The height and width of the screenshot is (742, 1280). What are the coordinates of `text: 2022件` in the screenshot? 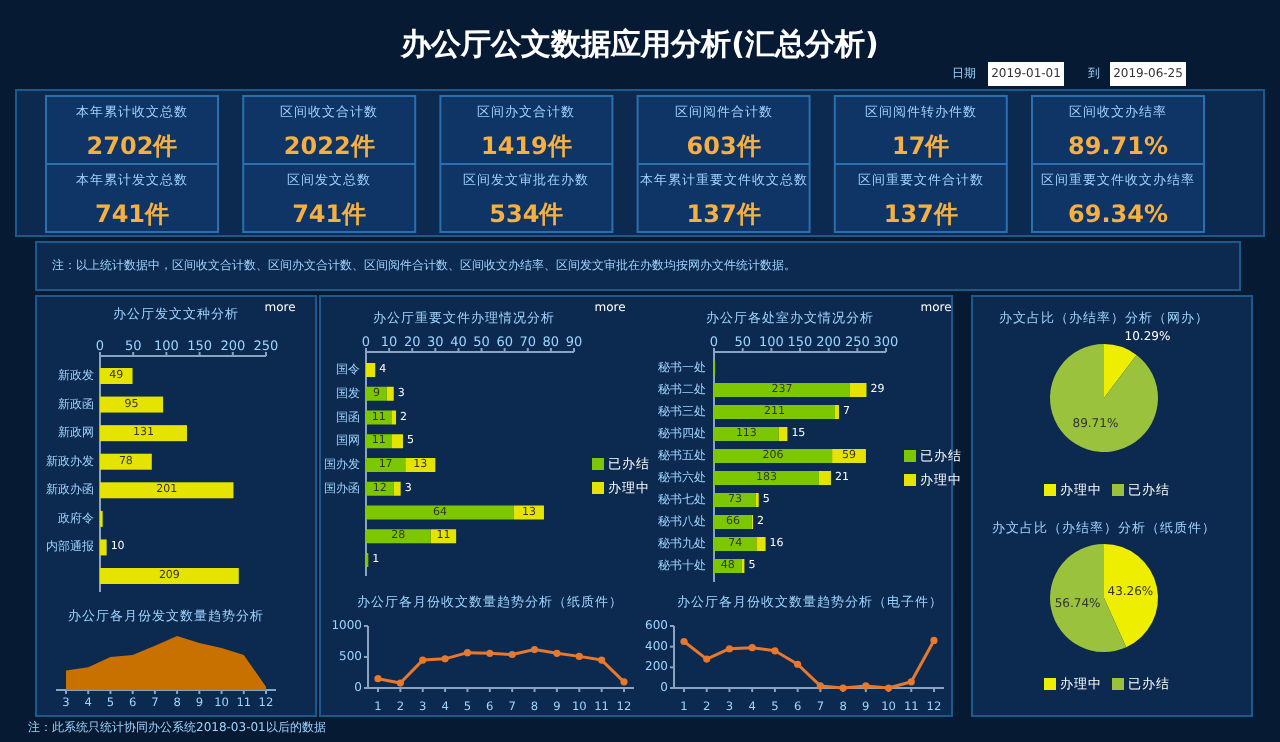 It's located at (329, 146).